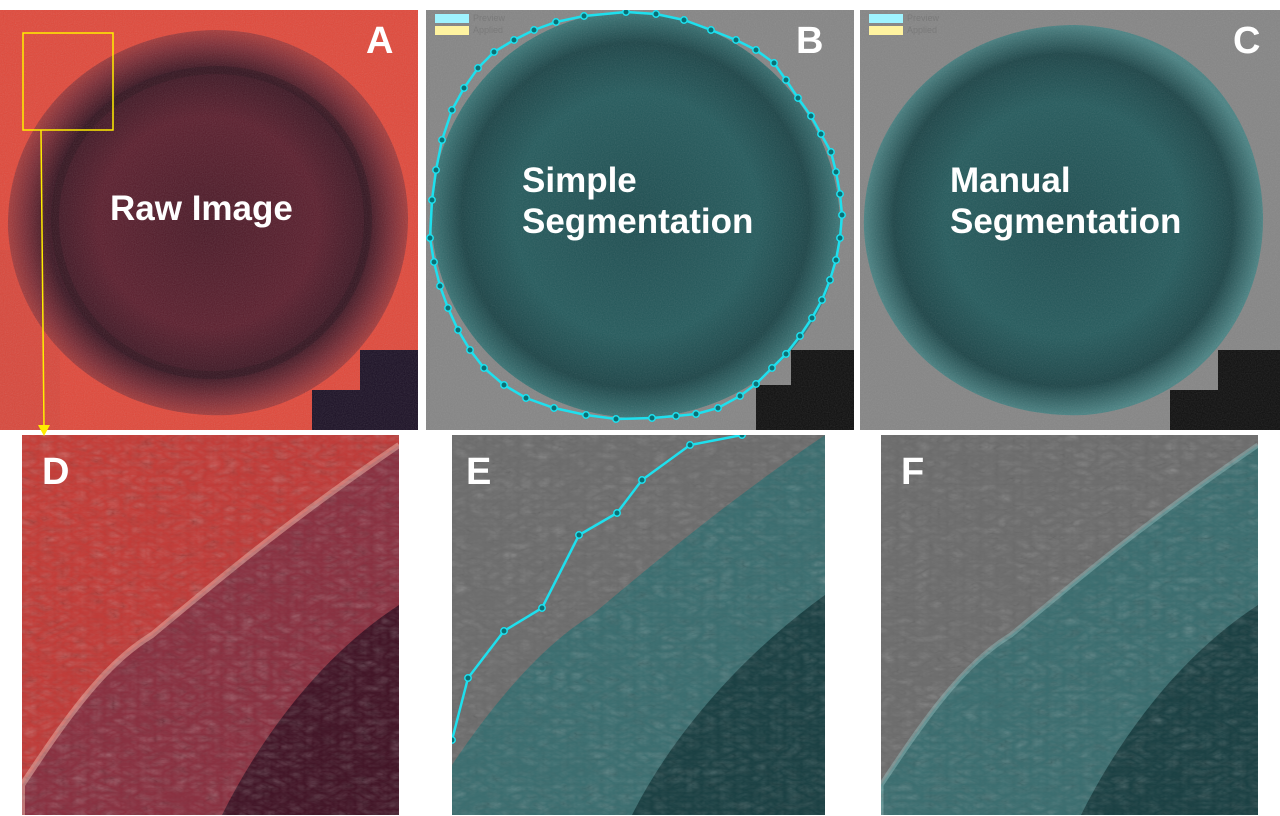 This screenshot has height=816, width=1280. Describe the element at coordinates (479, 472) in the screenshot. I see `panel-letter: E` at that location.